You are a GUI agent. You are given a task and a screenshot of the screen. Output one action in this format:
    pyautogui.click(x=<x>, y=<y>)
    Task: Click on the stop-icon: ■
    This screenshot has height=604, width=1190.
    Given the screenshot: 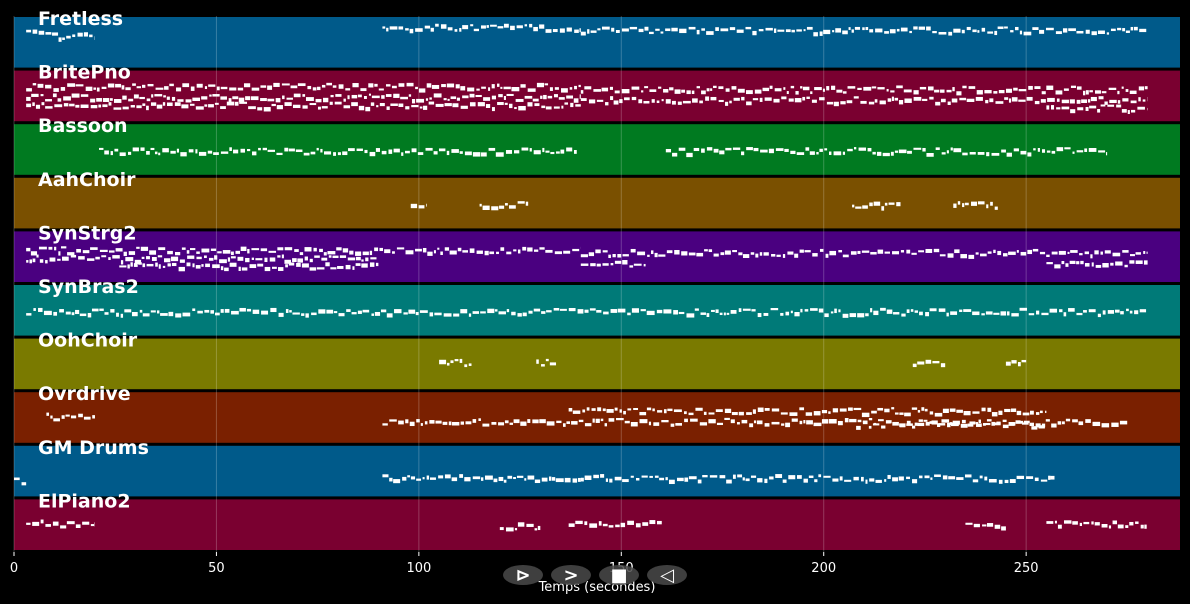 What is the action you would take?
    pyautogui.click(x=618, y=575)
    